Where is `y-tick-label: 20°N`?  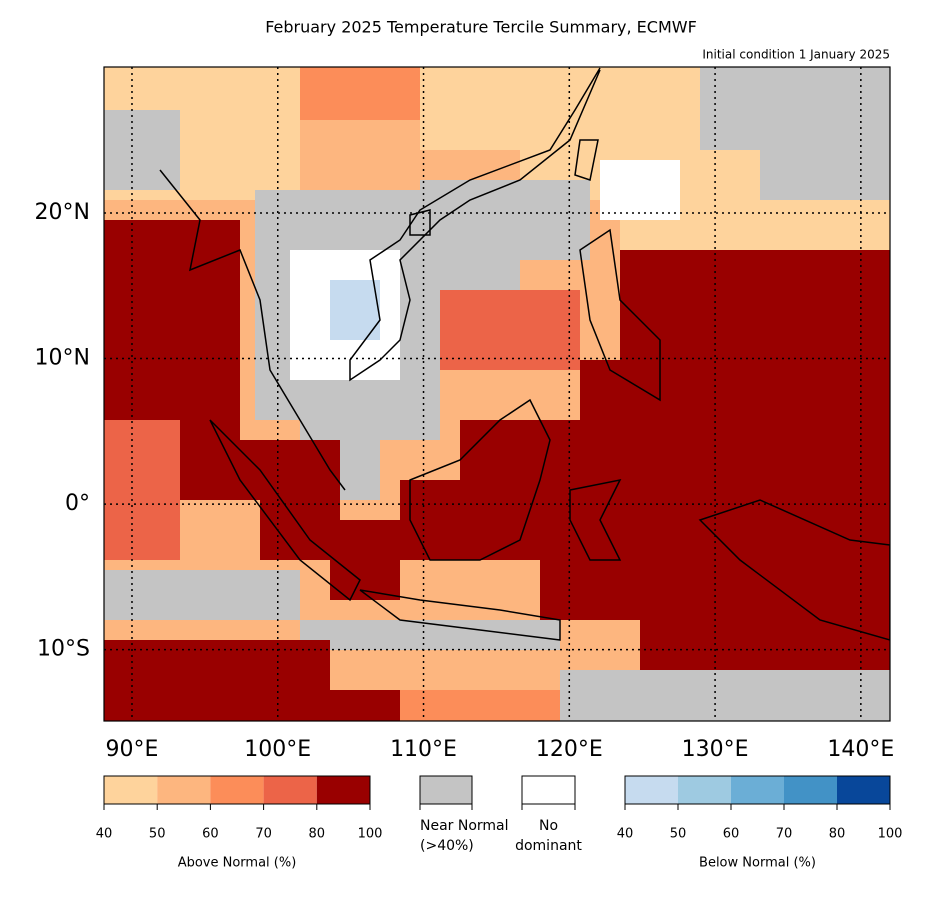
y-tick-label: 20°N is located at coordinates (62, 212).